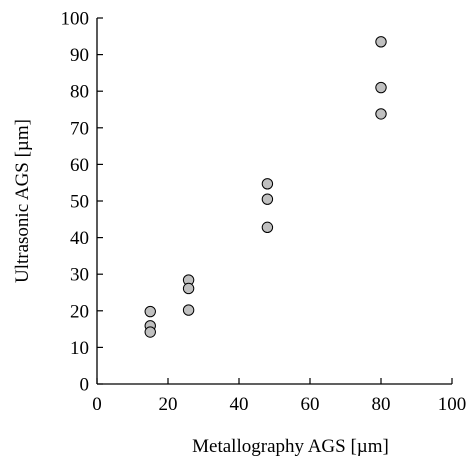 The height and width of the screenshot is (466, 470). I want to click on x-tick-label: 60, so click(310, 404).